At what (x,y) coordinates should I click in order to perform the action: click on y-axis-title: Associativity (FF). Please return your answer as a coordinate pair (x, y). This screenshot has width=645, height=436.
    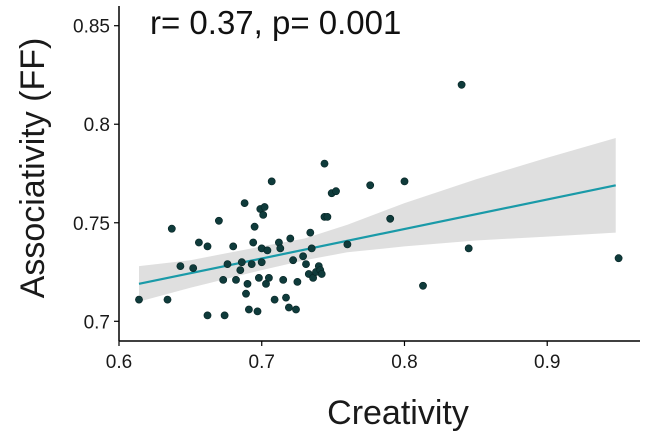
    Looking at the image, I should click on (33, 168).